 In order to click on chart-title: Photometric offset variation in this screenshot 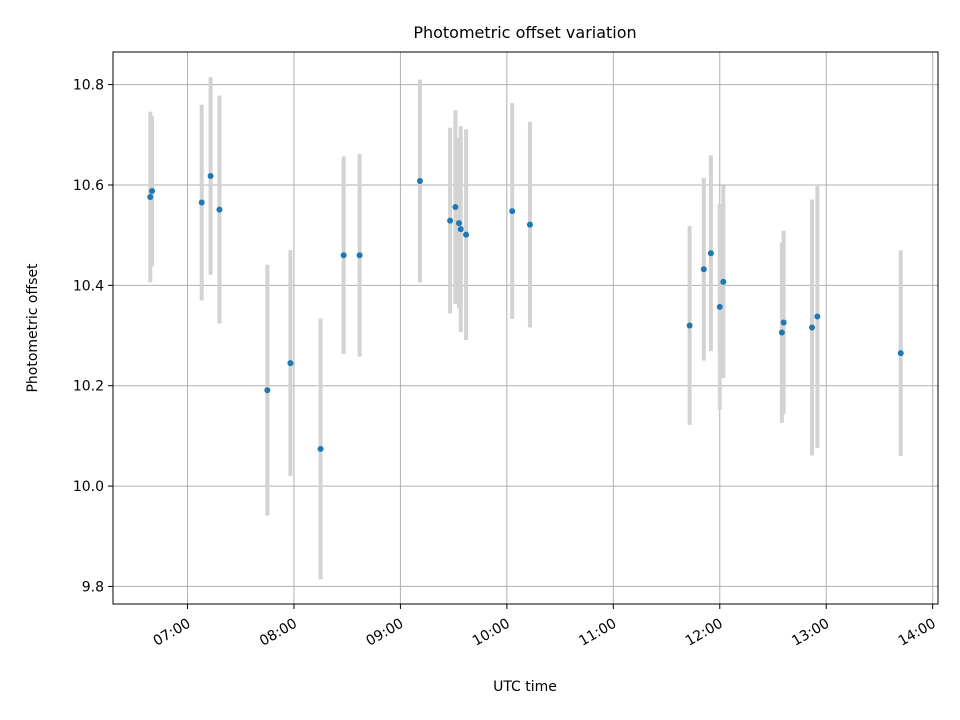, I will do `click(524, 32)`.